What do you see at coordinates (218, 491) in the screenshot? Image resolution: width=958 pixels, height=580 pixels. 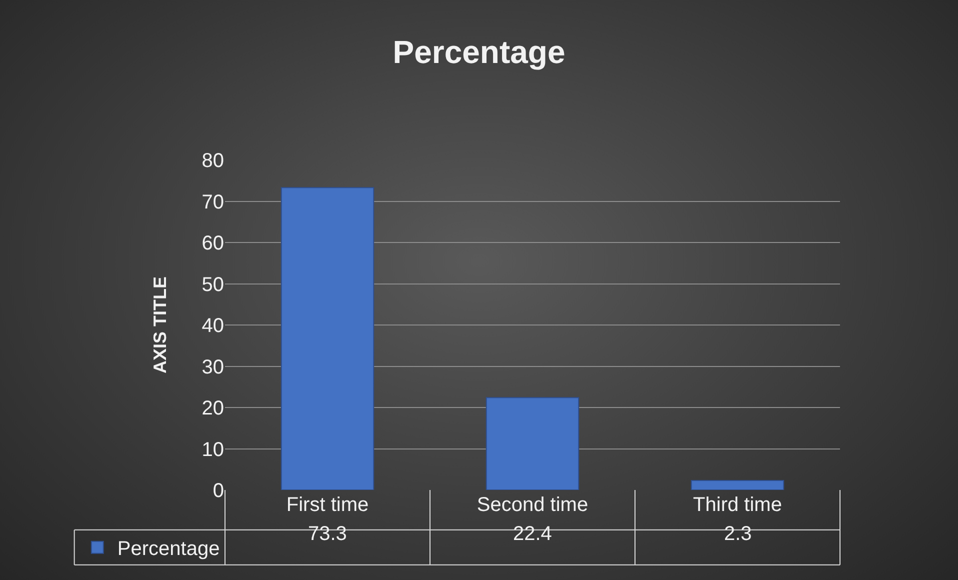 I see `y-tick-label: 0` at bounding box center [218, 491].